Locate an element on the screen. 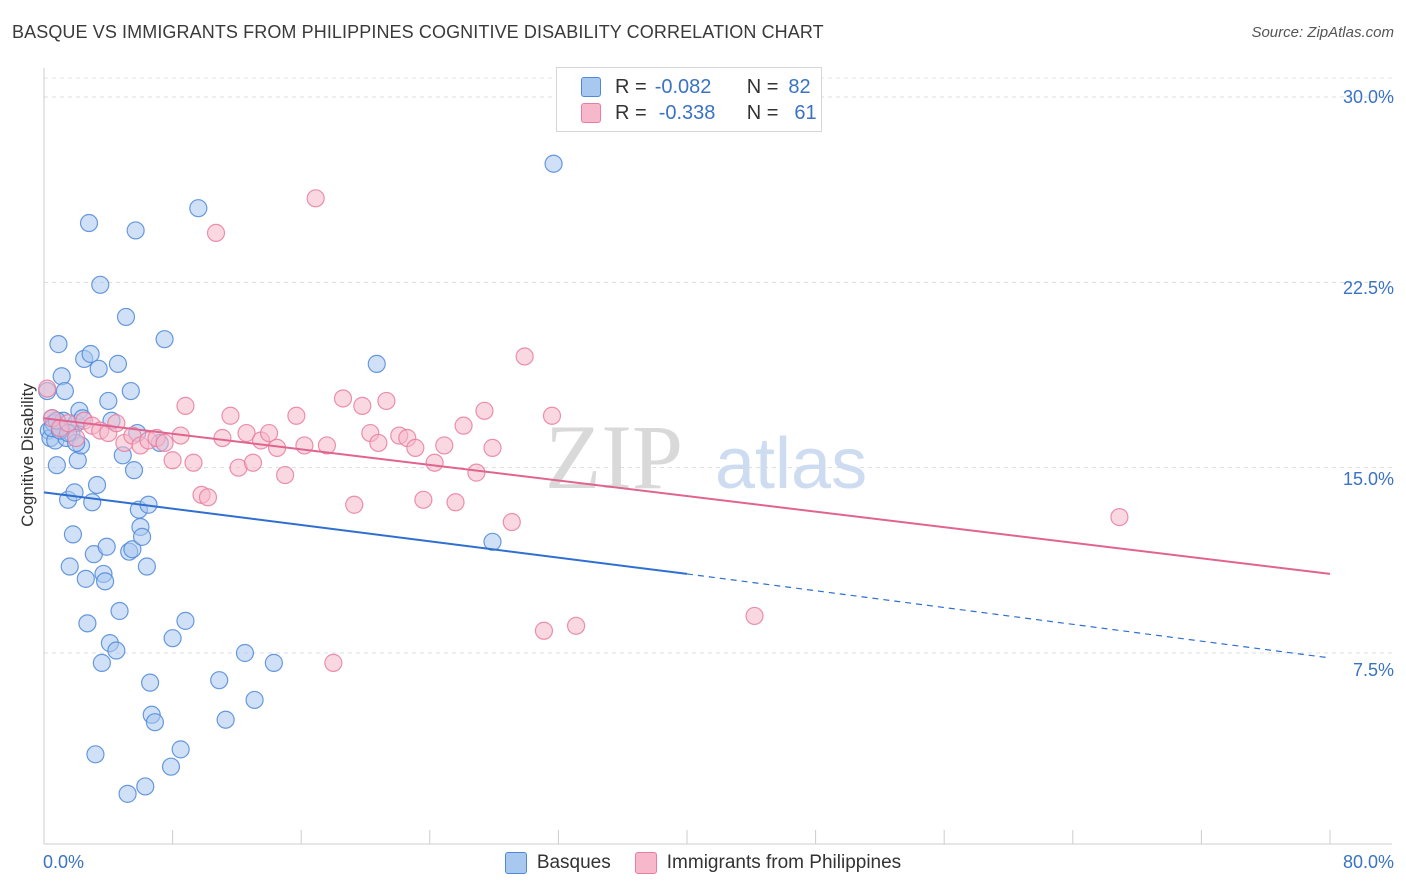  watermark-zip: ZIP is located at coordinates (614, 457).